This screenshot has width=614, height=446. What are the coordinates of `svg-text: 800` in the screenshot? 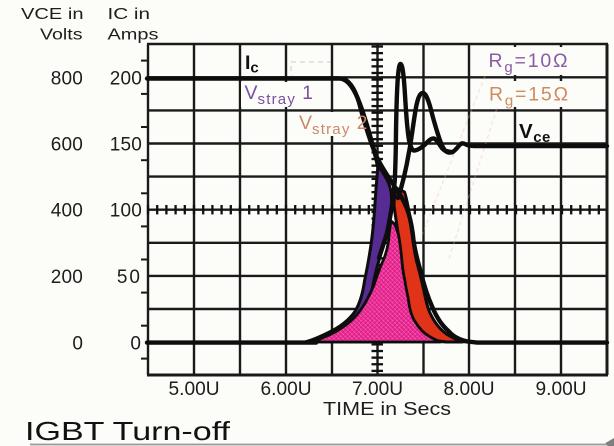 It's located at (67, 79).